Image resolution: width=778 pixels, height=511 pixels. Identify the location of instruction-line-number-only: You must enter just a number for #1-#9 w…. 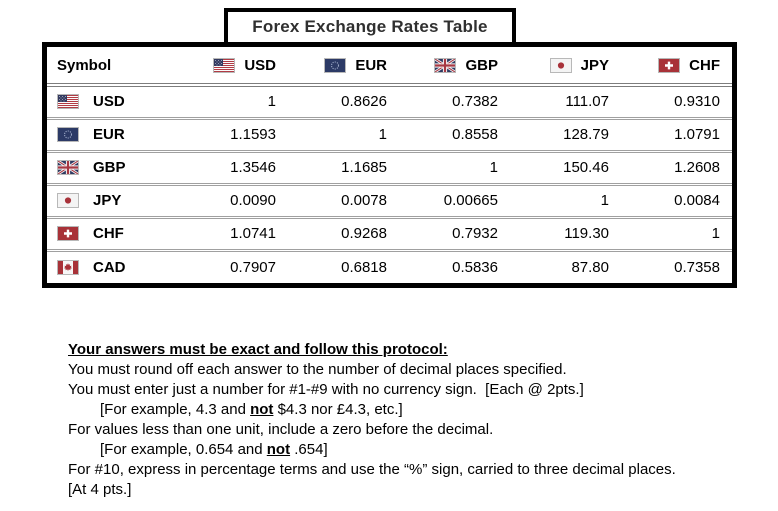
(326, 389).